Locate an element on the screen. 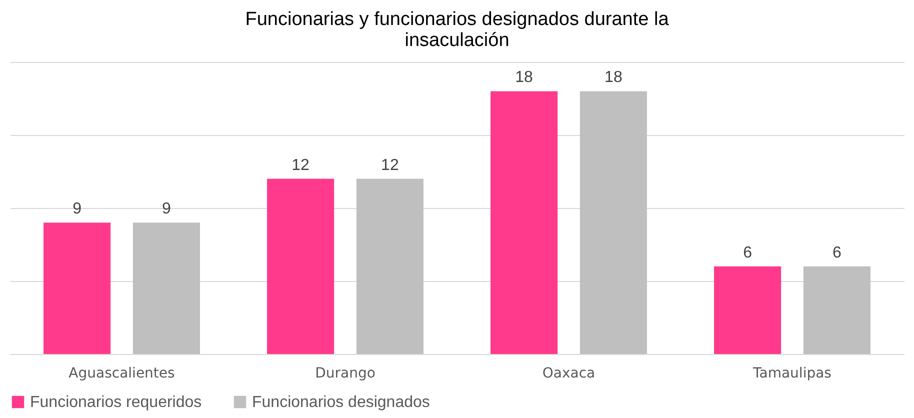 Image resolution: width=914 pixels, height=418 pixels. legend-label: Funcionarios designados is located at coordinates (341, 402).